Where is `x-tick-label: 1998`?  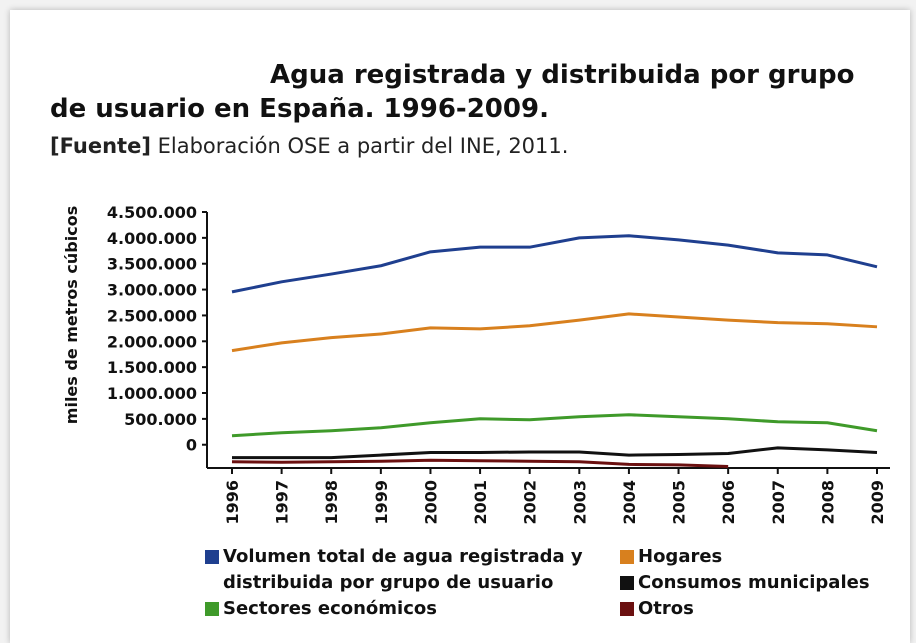 x-tick-label: 1998 is located at coordinates (331, 502).